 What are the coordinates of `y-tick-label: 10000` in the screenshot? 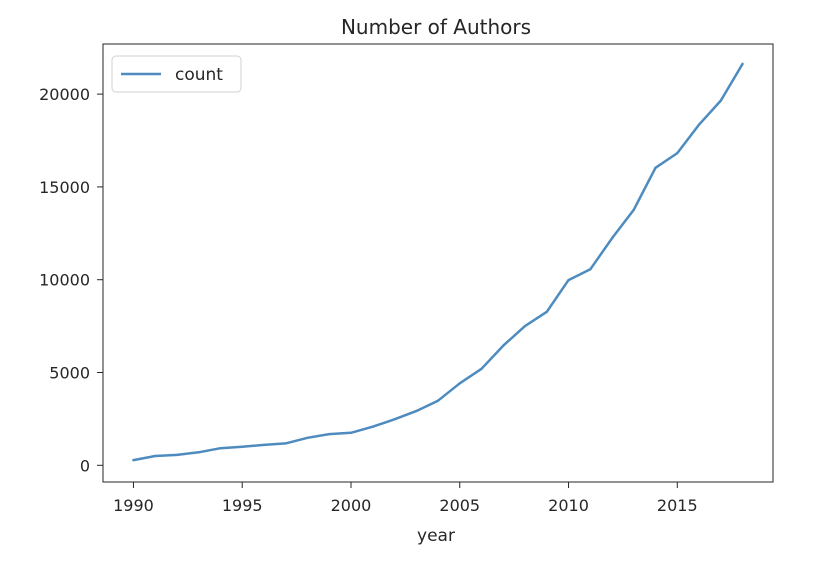 It's located at (64, 280).